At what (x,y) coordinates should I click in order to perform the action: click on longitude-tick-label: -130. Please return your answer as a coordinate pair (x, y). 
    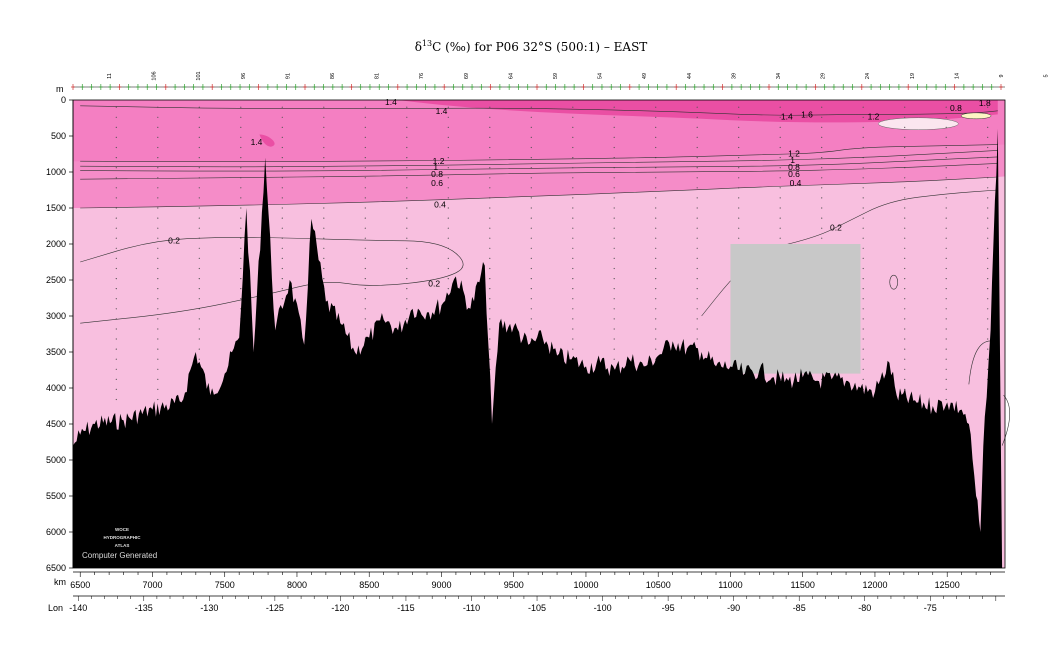
    Looking at the image, I should click on (209, 608).